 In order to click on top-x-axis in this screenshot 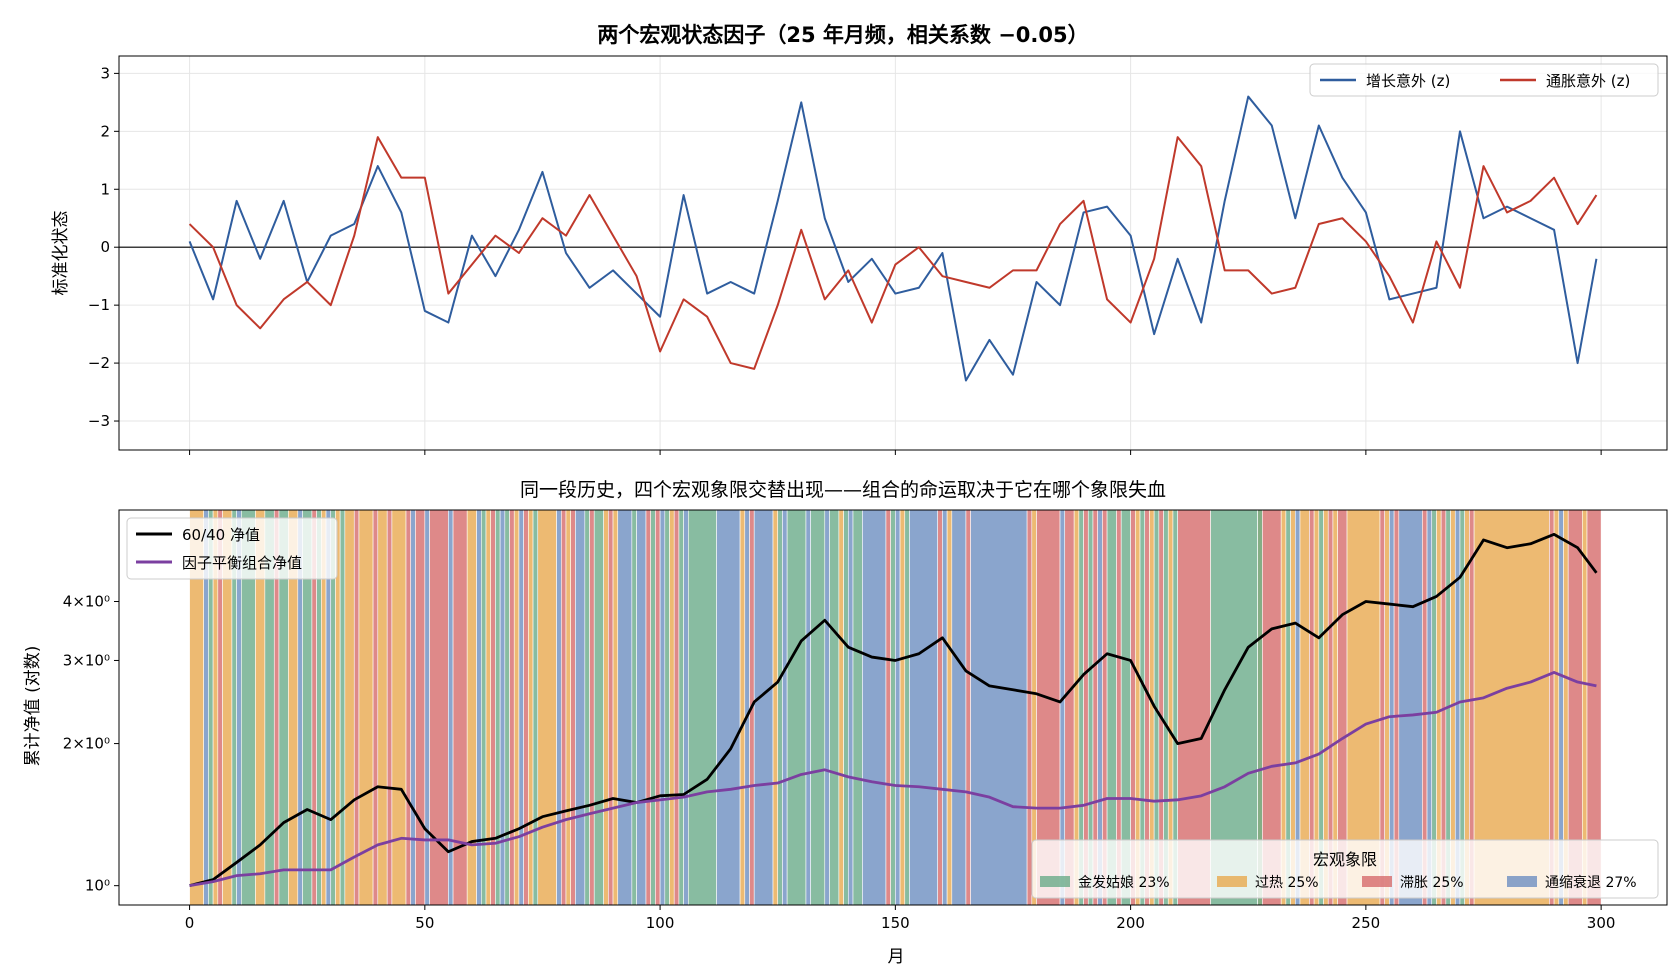, I will do `click(895, 452)`.